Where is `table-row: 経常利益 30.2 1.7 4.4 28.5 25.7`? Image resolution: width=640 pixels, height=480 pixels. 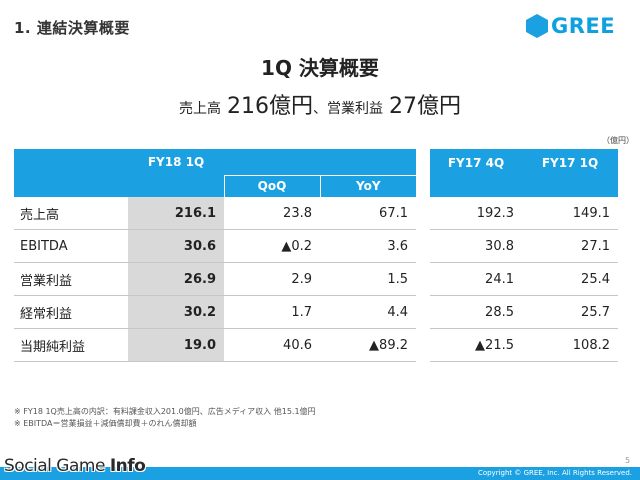 table-row: 経常利益 30.2 1.7 4.4 28.5 25.7 is located at coordinates (316, 312).